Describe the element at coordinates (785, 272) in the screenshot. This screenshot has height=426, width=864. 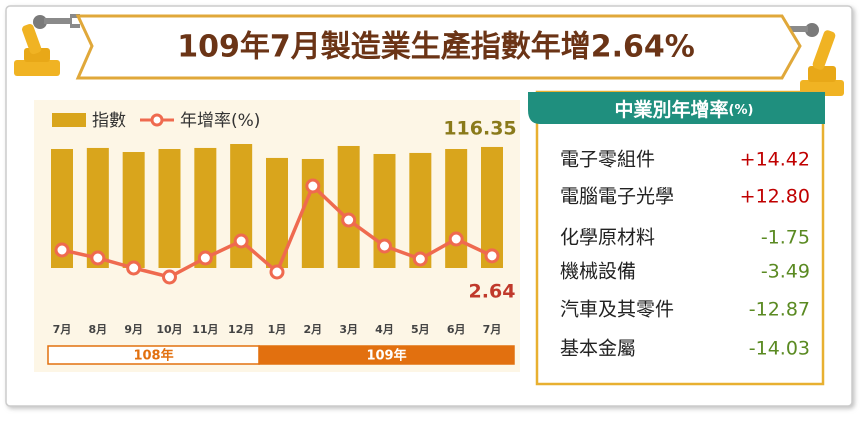
I see `row-value: -3.49` at that location.